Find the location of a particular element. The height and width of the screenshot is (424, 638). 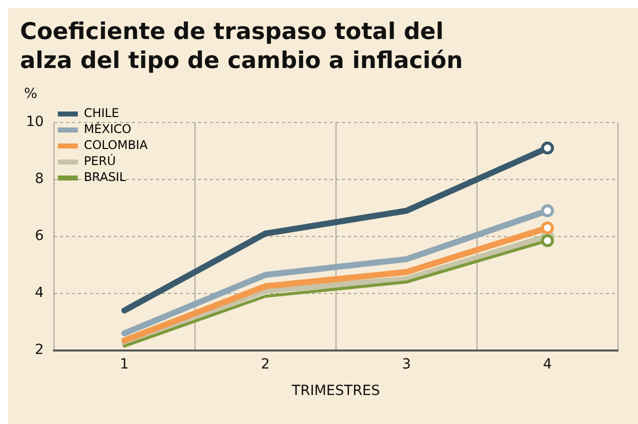

legend-label: PERÚ is located at coordinates (100, 160).